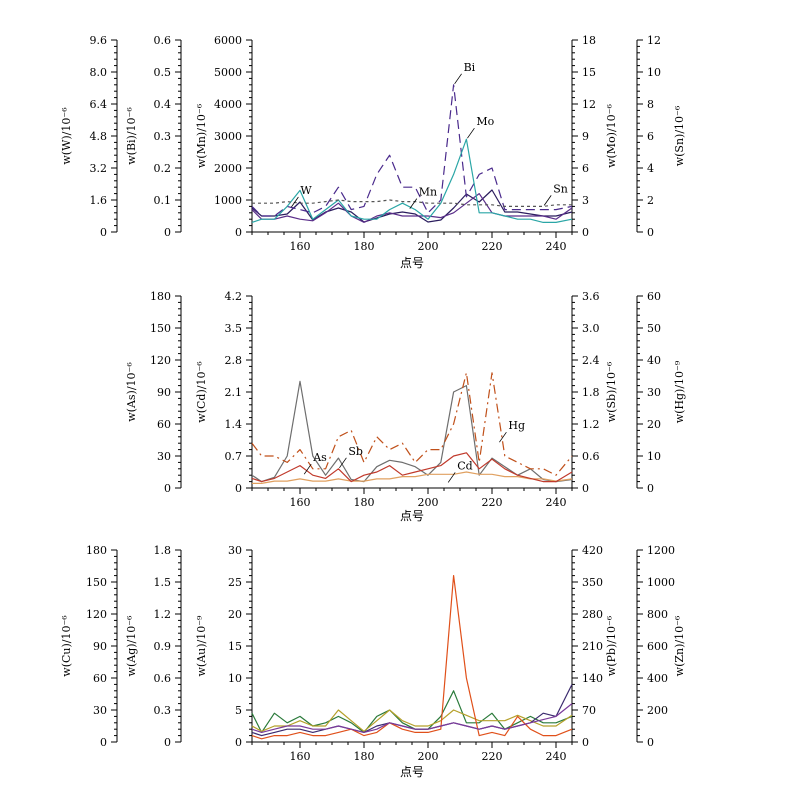  I want to click on annotation-label-sb: Sb, so click(355, 451).